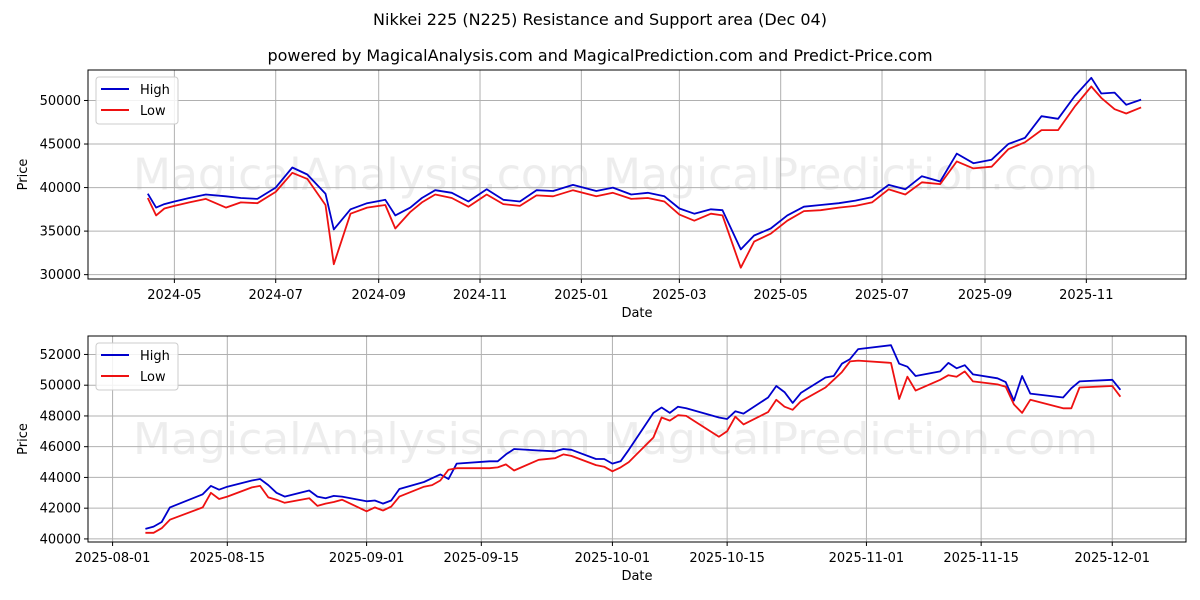  Describe the element at coordinates (60, 478) in the screenshot. I see `y-tick-label: 44000` at that location.